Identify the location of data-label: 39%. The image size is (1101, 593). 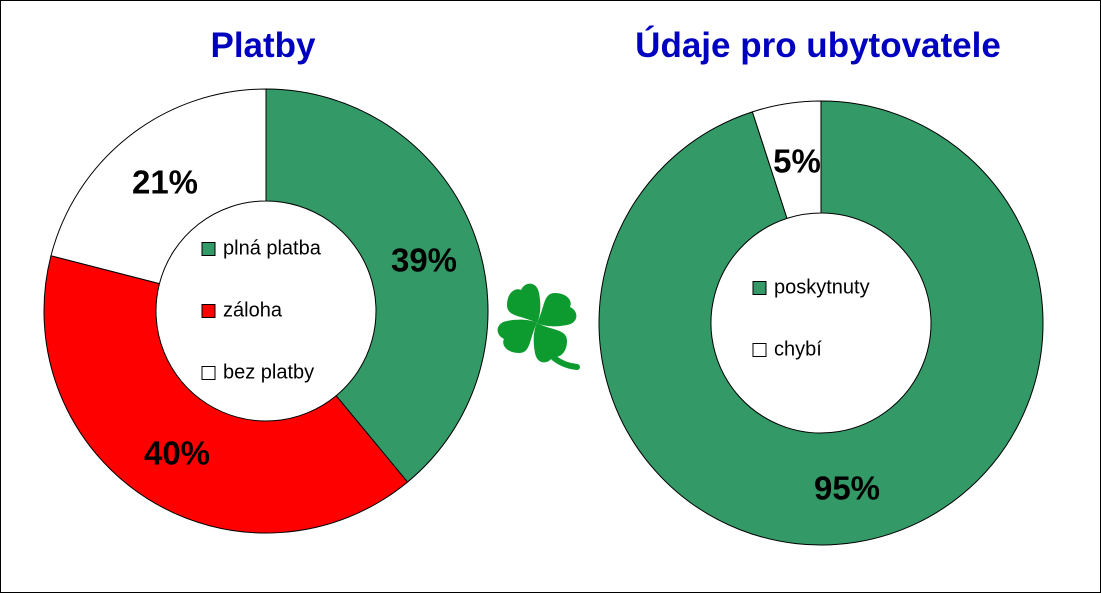
(424, 260).